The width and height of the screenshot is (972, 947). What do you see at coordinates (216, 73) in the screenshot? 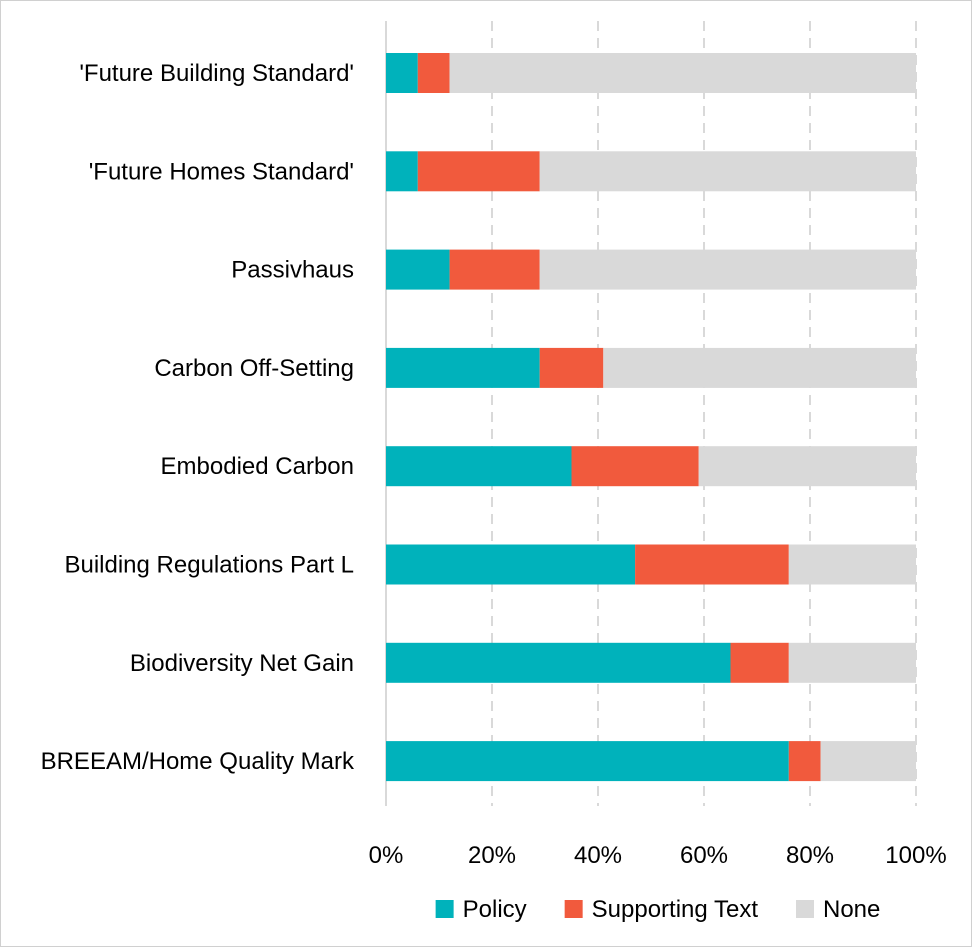
I see `category-label: 'Future Building Standard'` at bounding box center [216, 73].